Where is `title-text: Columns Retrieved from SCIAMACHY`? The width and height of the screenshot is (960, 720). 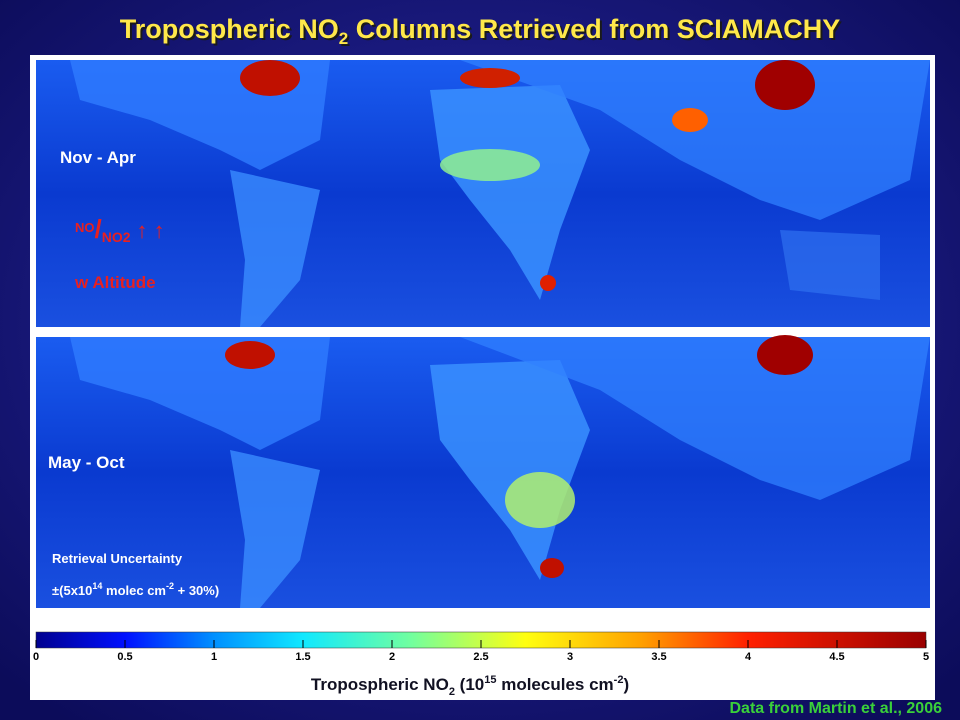 title-text: Columns Retrieved from SCIAMACHY is located at coordinates (594, 29).